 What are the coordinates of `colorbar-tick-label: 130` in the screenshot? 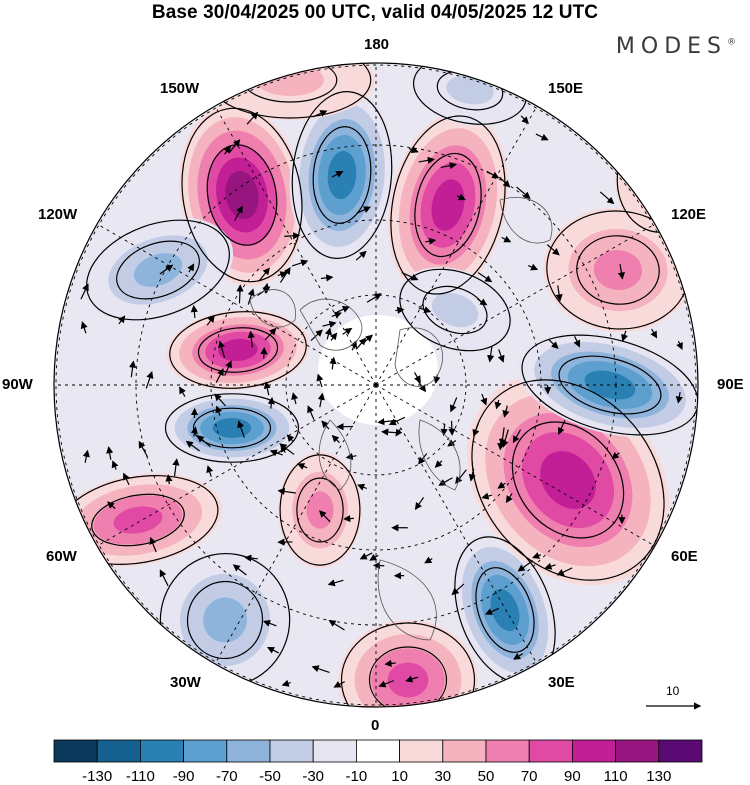 It's located at (658, 776).